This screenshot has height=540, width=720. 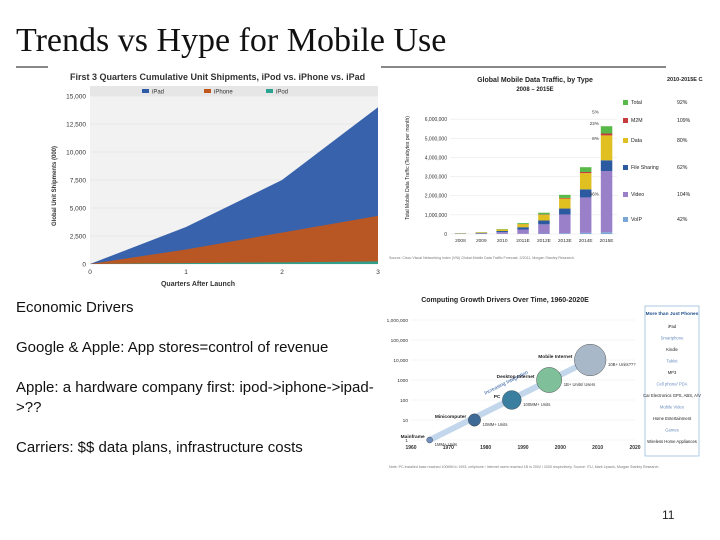 I want to click on legend-cagr: 80%, so click(x=682, y=141).